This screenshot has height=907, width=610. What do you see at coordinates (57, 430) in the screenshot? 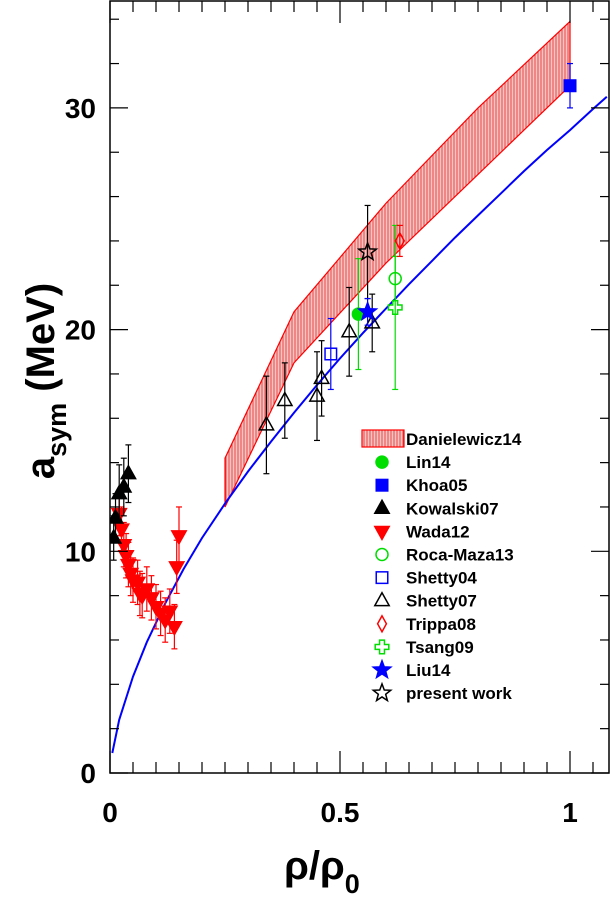
I see `y-axis-title-sub: sym` at bounding box center [57, 430].